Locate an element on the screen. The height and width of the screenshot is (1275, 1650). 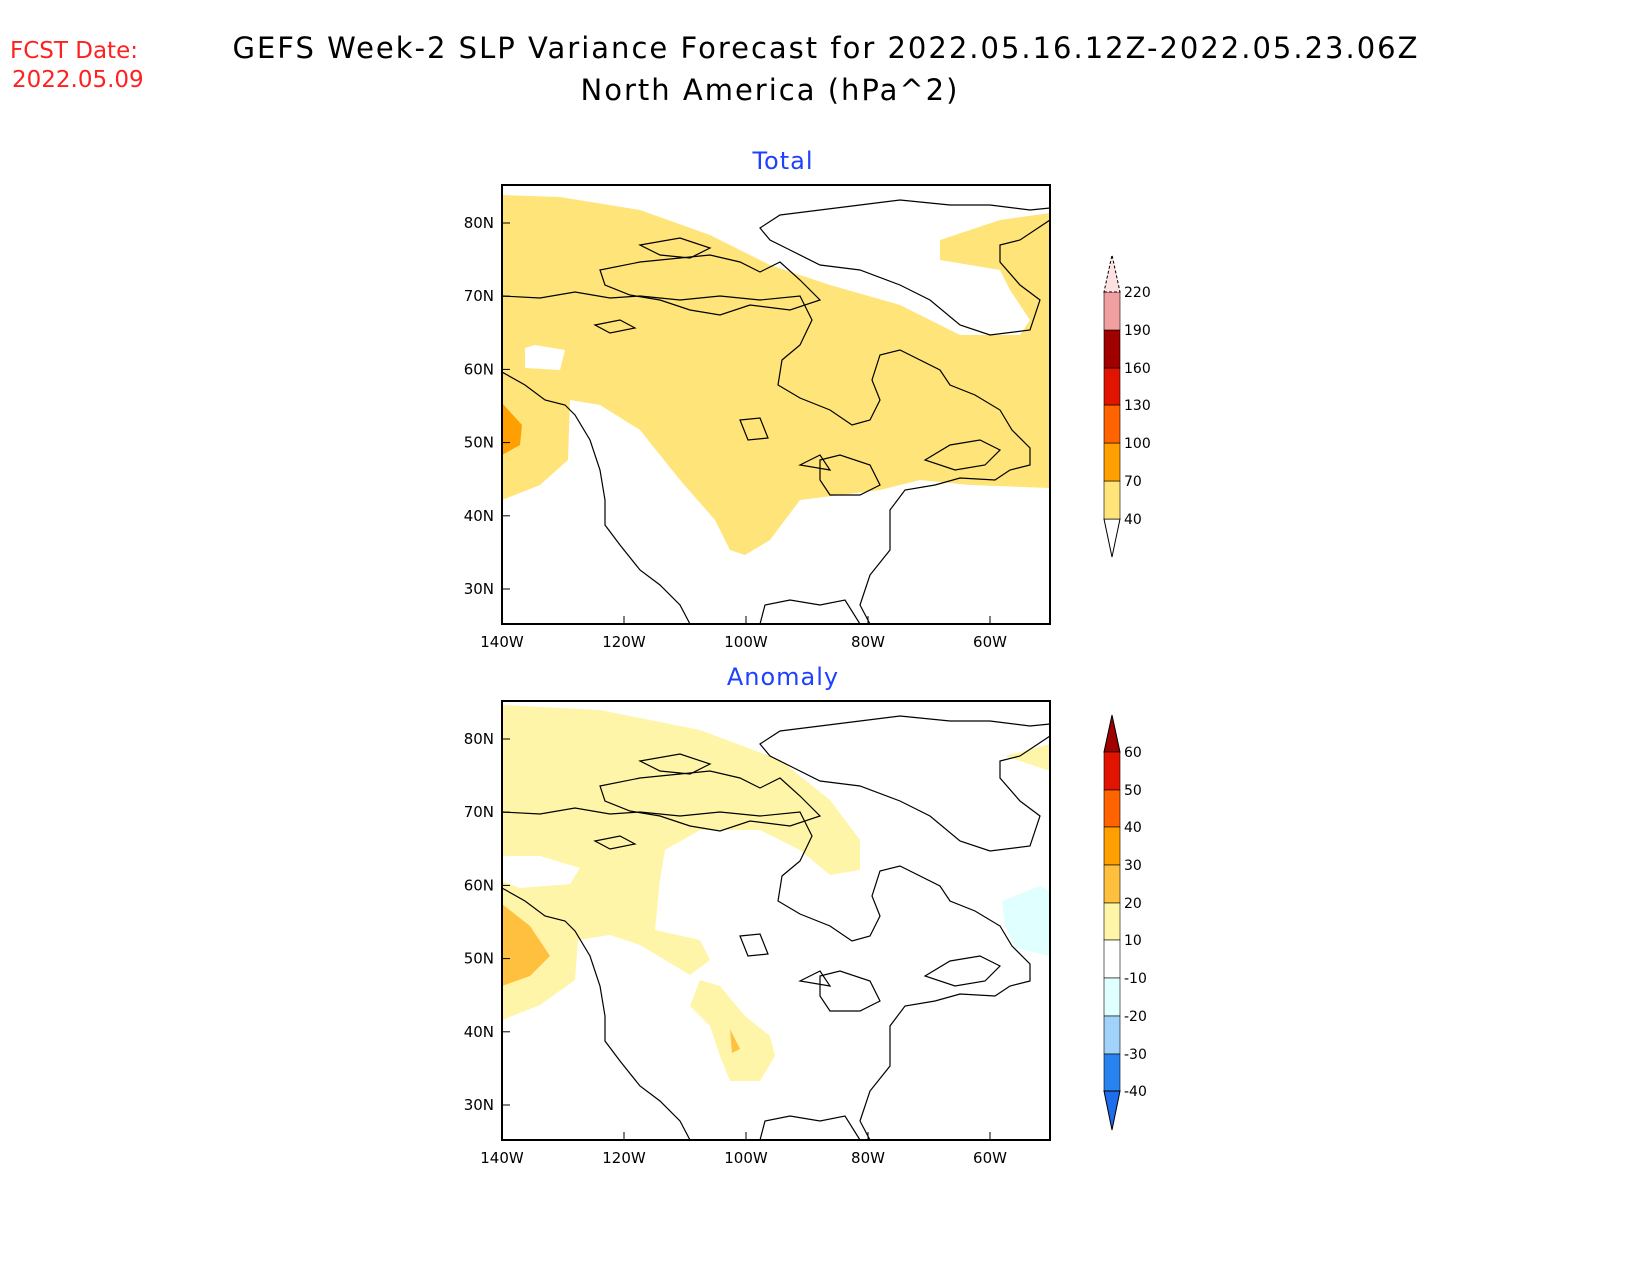
colorbar-label: 30 is located at coordinates (1133, 866).